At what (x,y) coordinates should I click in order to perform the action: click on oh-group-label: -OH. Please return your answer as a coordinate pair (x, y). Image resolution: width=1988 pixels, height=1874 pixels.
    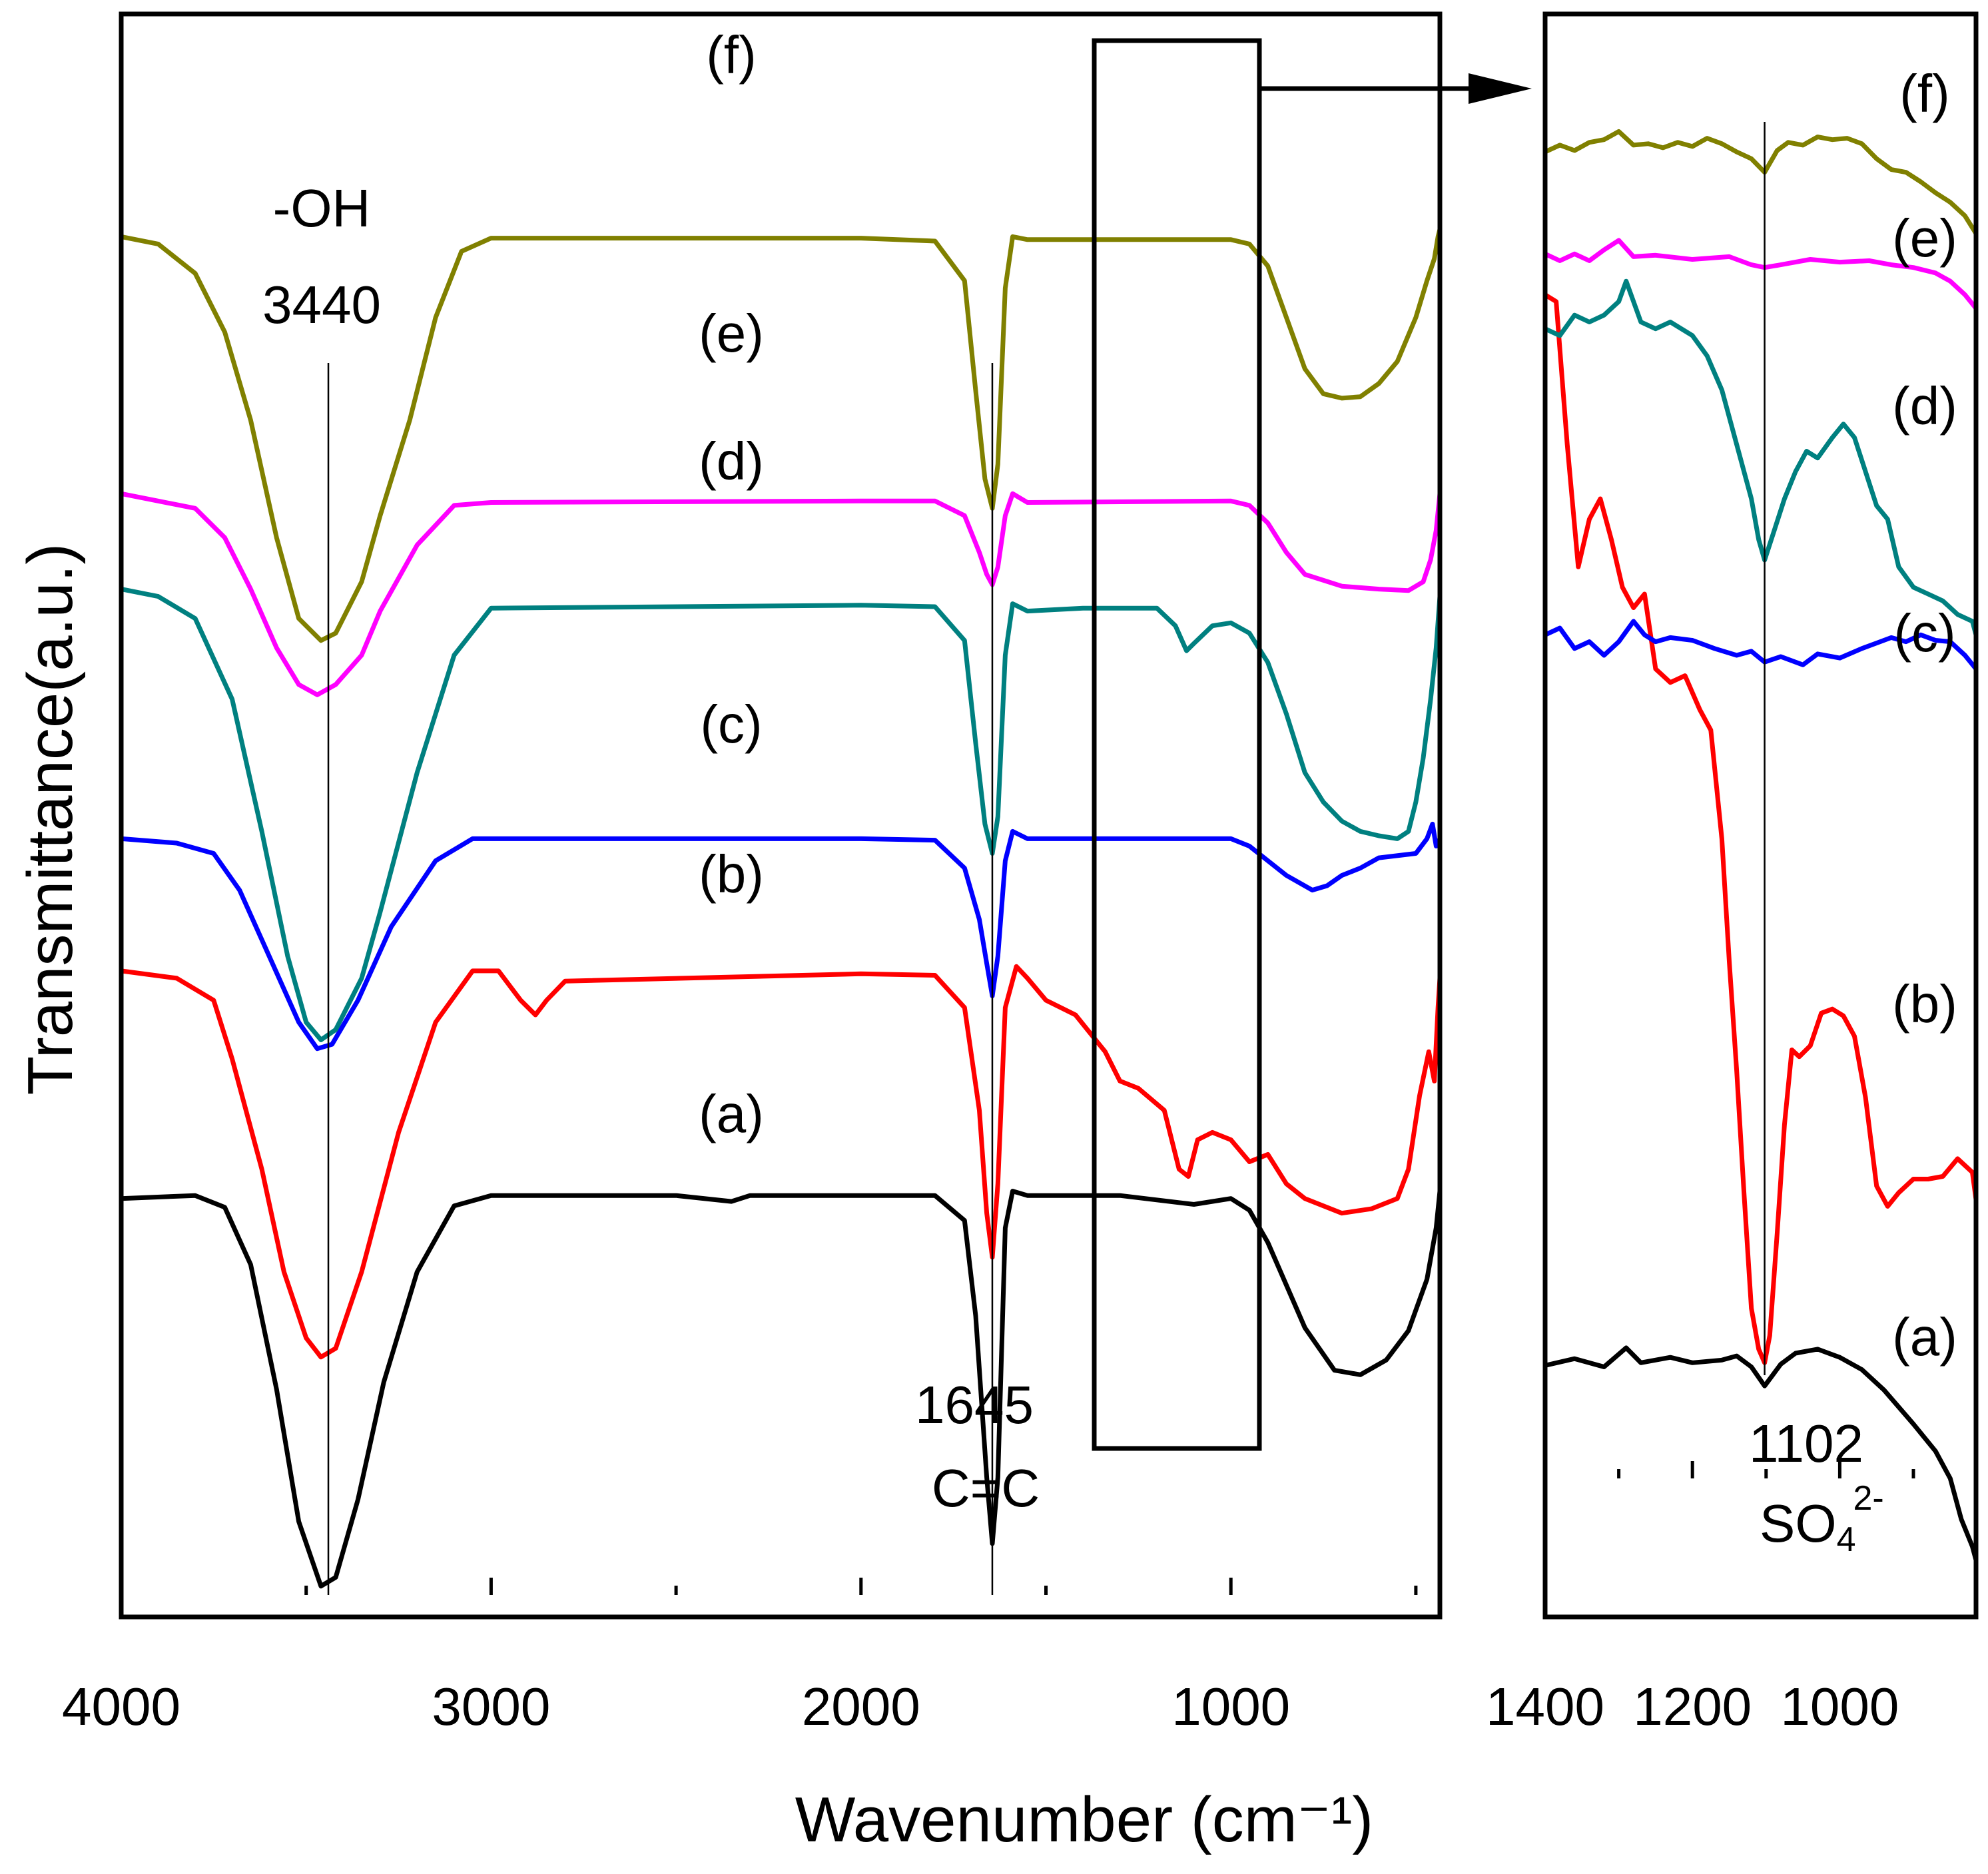
    Looking at the image, I should click on (322, 208).